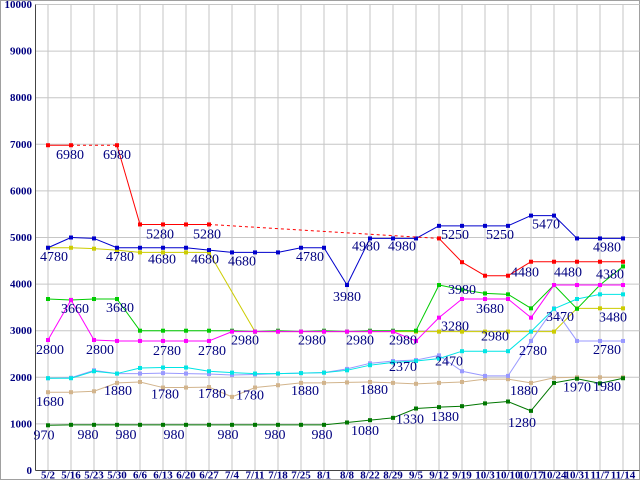  Describe the element at coordinates (410, 420) in the screenshot. I see `point-value-label: 1330` at that location.